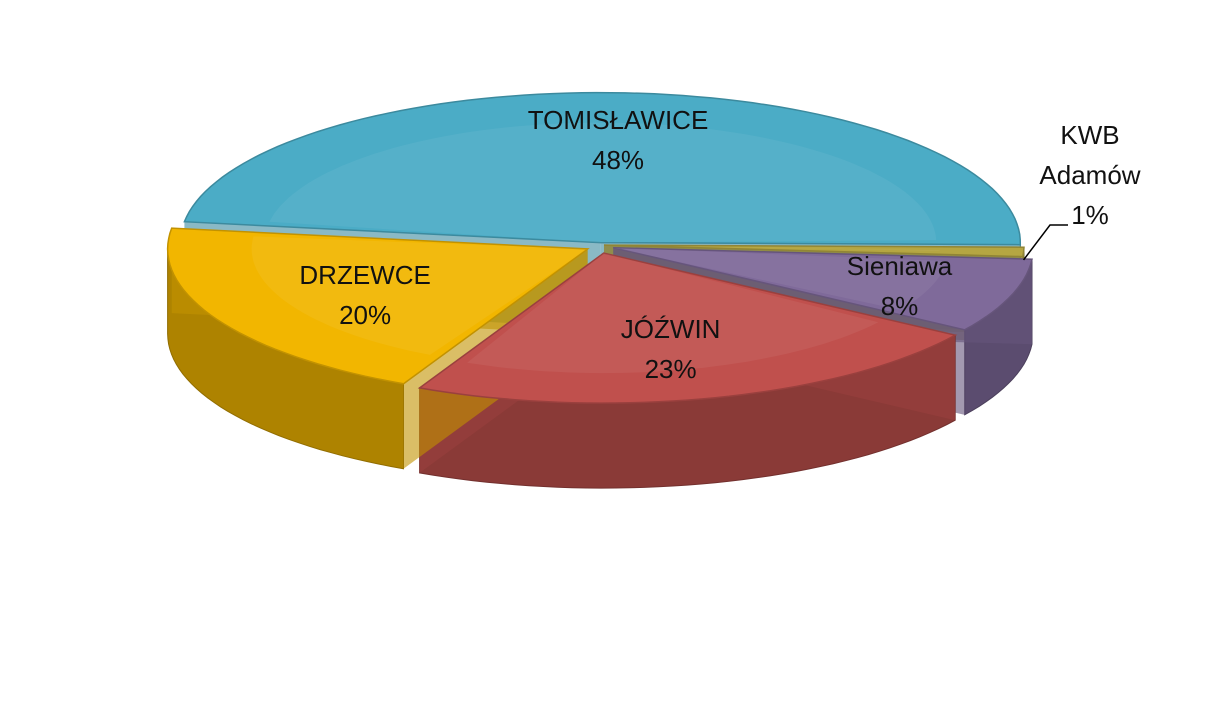 This screenshot has width=1220, height=722. What do you see at coordinates (365, 315) in the screenshot?
I see `slice-value-label: 20%` at bounding box center [365, 315].